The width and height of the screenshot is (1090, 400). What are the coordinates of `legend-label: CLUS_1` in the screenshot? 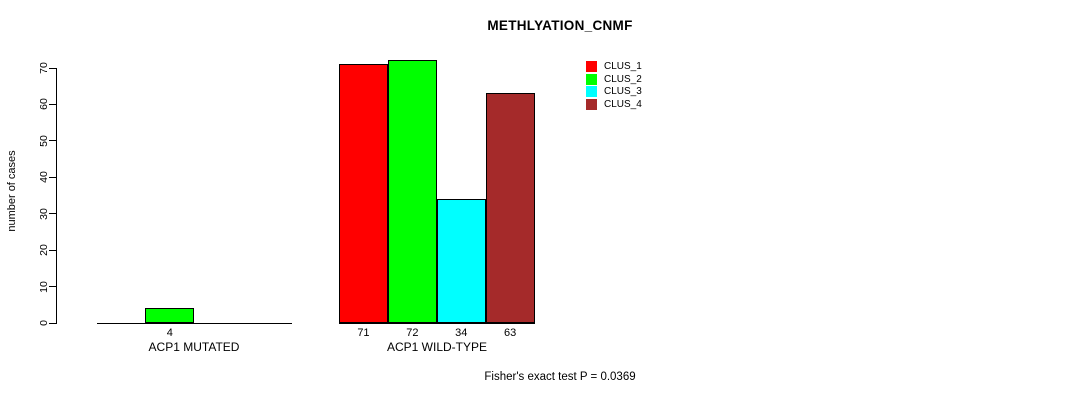 It's located at (623, 66).